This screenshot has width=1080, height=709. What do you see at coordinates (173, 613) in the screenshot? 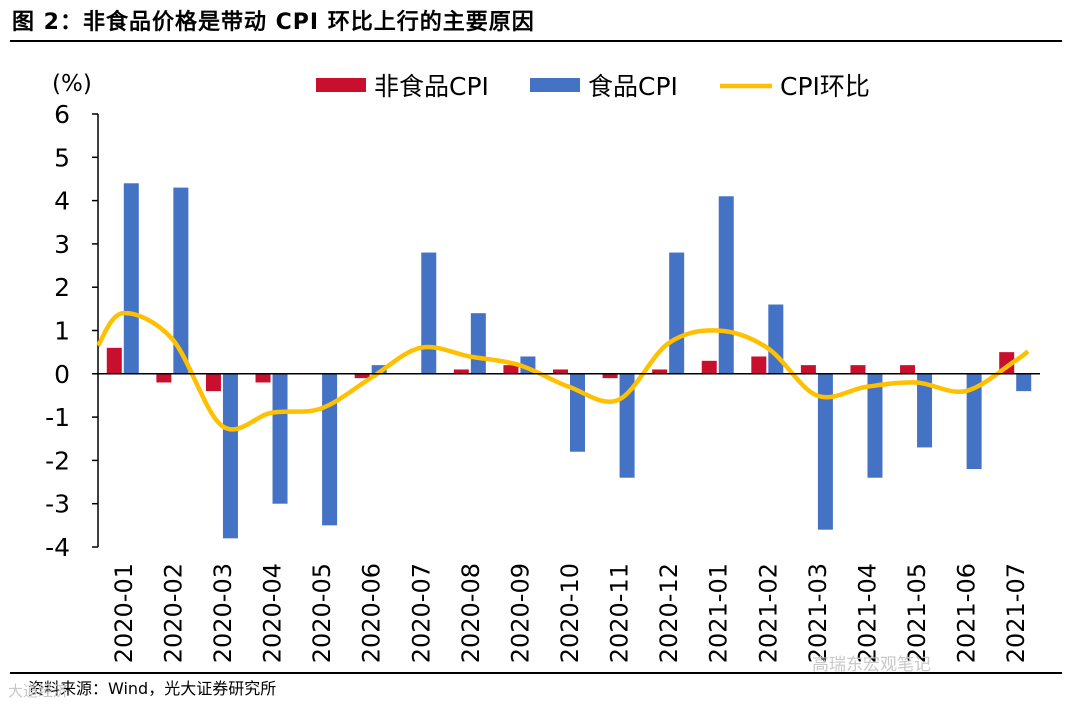
I see `x-tick-label: 2020-02` at bounding box center [173, 613].